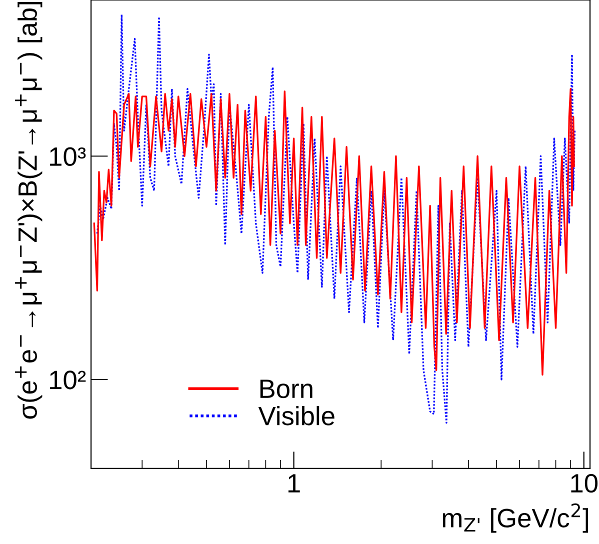  Describe the element at coordinates (68, 380) in the screenshot. I see `y-tick-label: 10²` at that location.